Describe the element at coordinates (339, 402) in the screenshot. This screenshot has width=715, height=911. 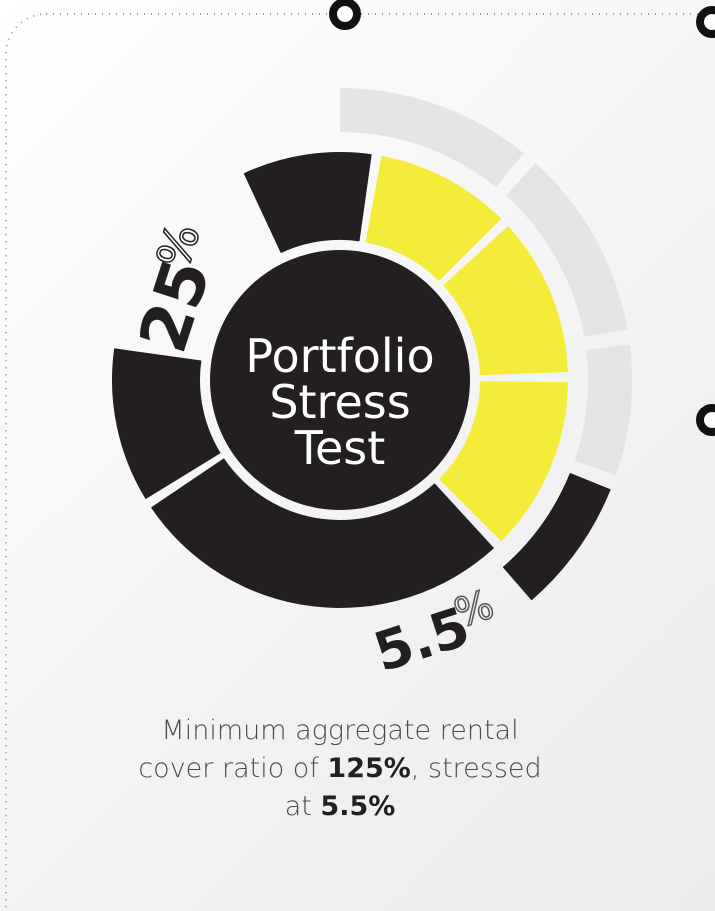
I see `title-line: Stress` at that location.